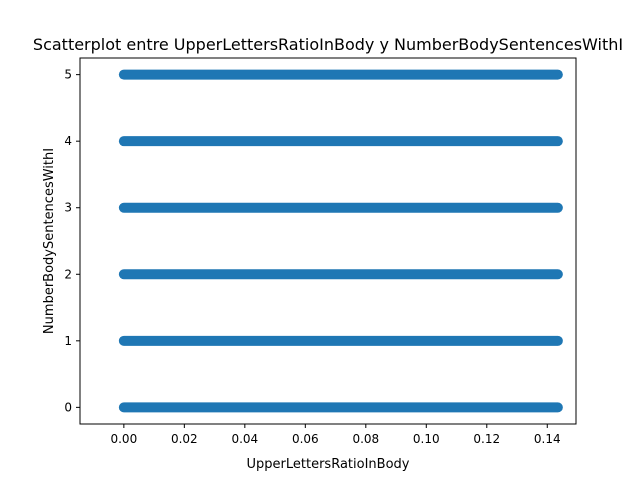 The image size is (640, 480). What do you see at coordinates (49, 241) in the screenshot?
I see `y-axis-label: NumberBodySentencesWithI` at bounding box center [49, 241].